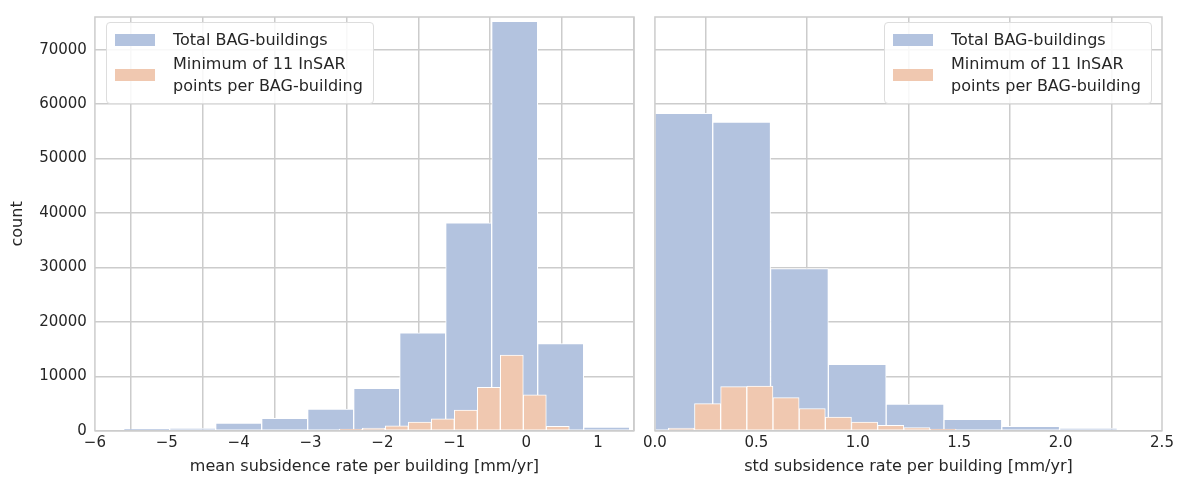 This screenshot has width=1180, height=486. I want to click on x-tick-label: 2.0, so click(1060, 441).